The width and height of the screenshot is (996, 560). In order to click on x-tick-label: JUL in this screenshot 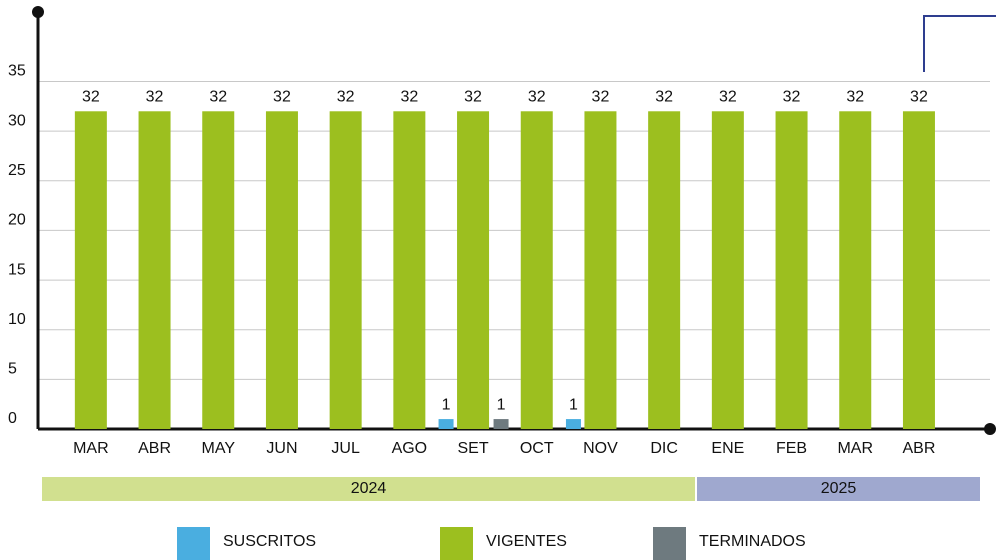, I will do `click(345, 448)`.